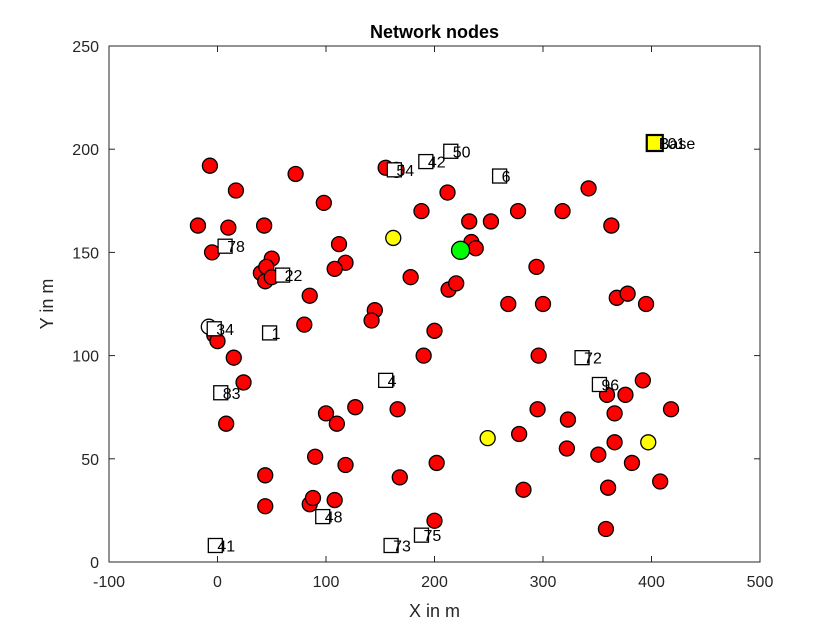  I want to click on annotation-label: Base, so click(677, 144).